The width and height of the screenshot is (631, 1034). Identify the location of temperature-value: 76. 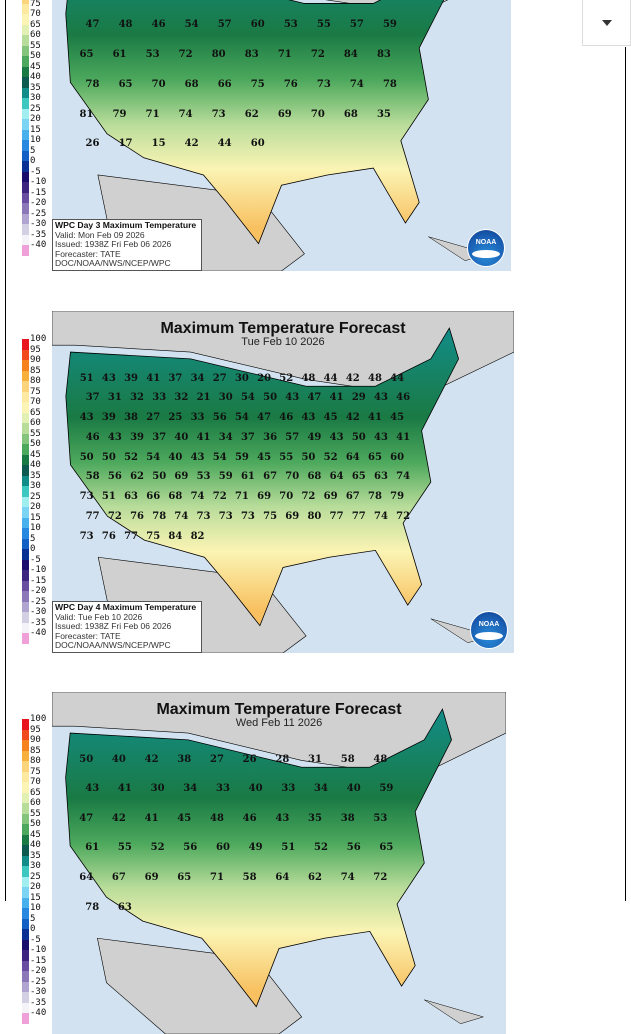
(108, 536).